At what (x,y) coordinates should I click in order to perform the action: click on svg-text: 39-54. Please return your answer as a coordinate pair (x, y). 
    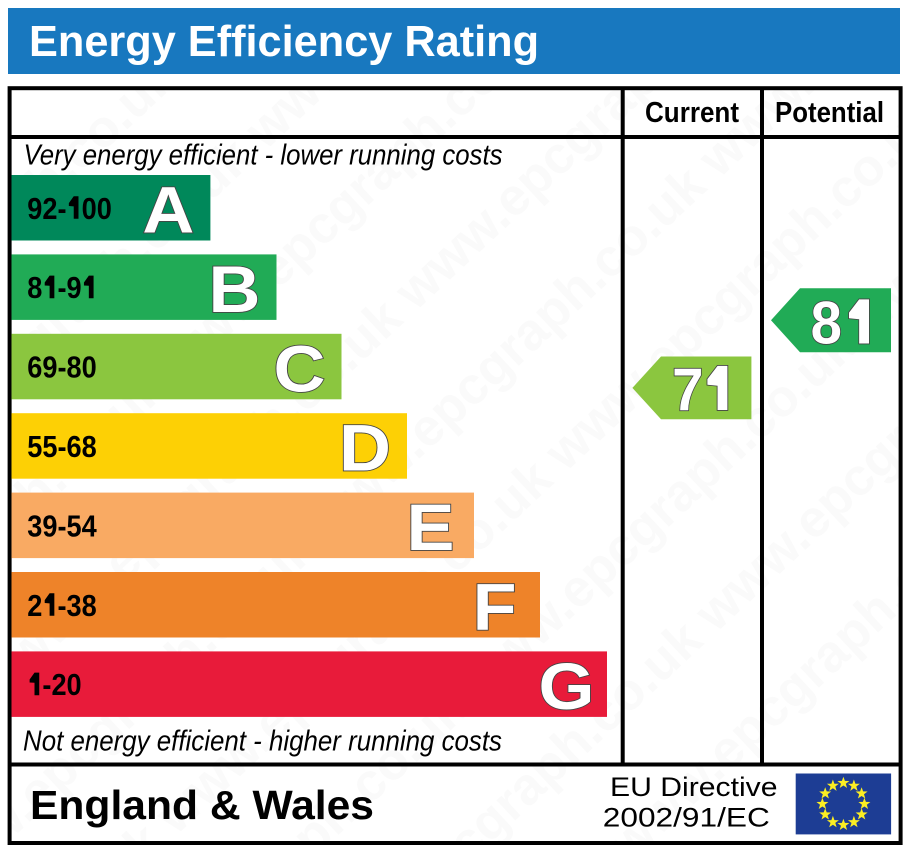
    Looking at the image, I should click on (62, 527).